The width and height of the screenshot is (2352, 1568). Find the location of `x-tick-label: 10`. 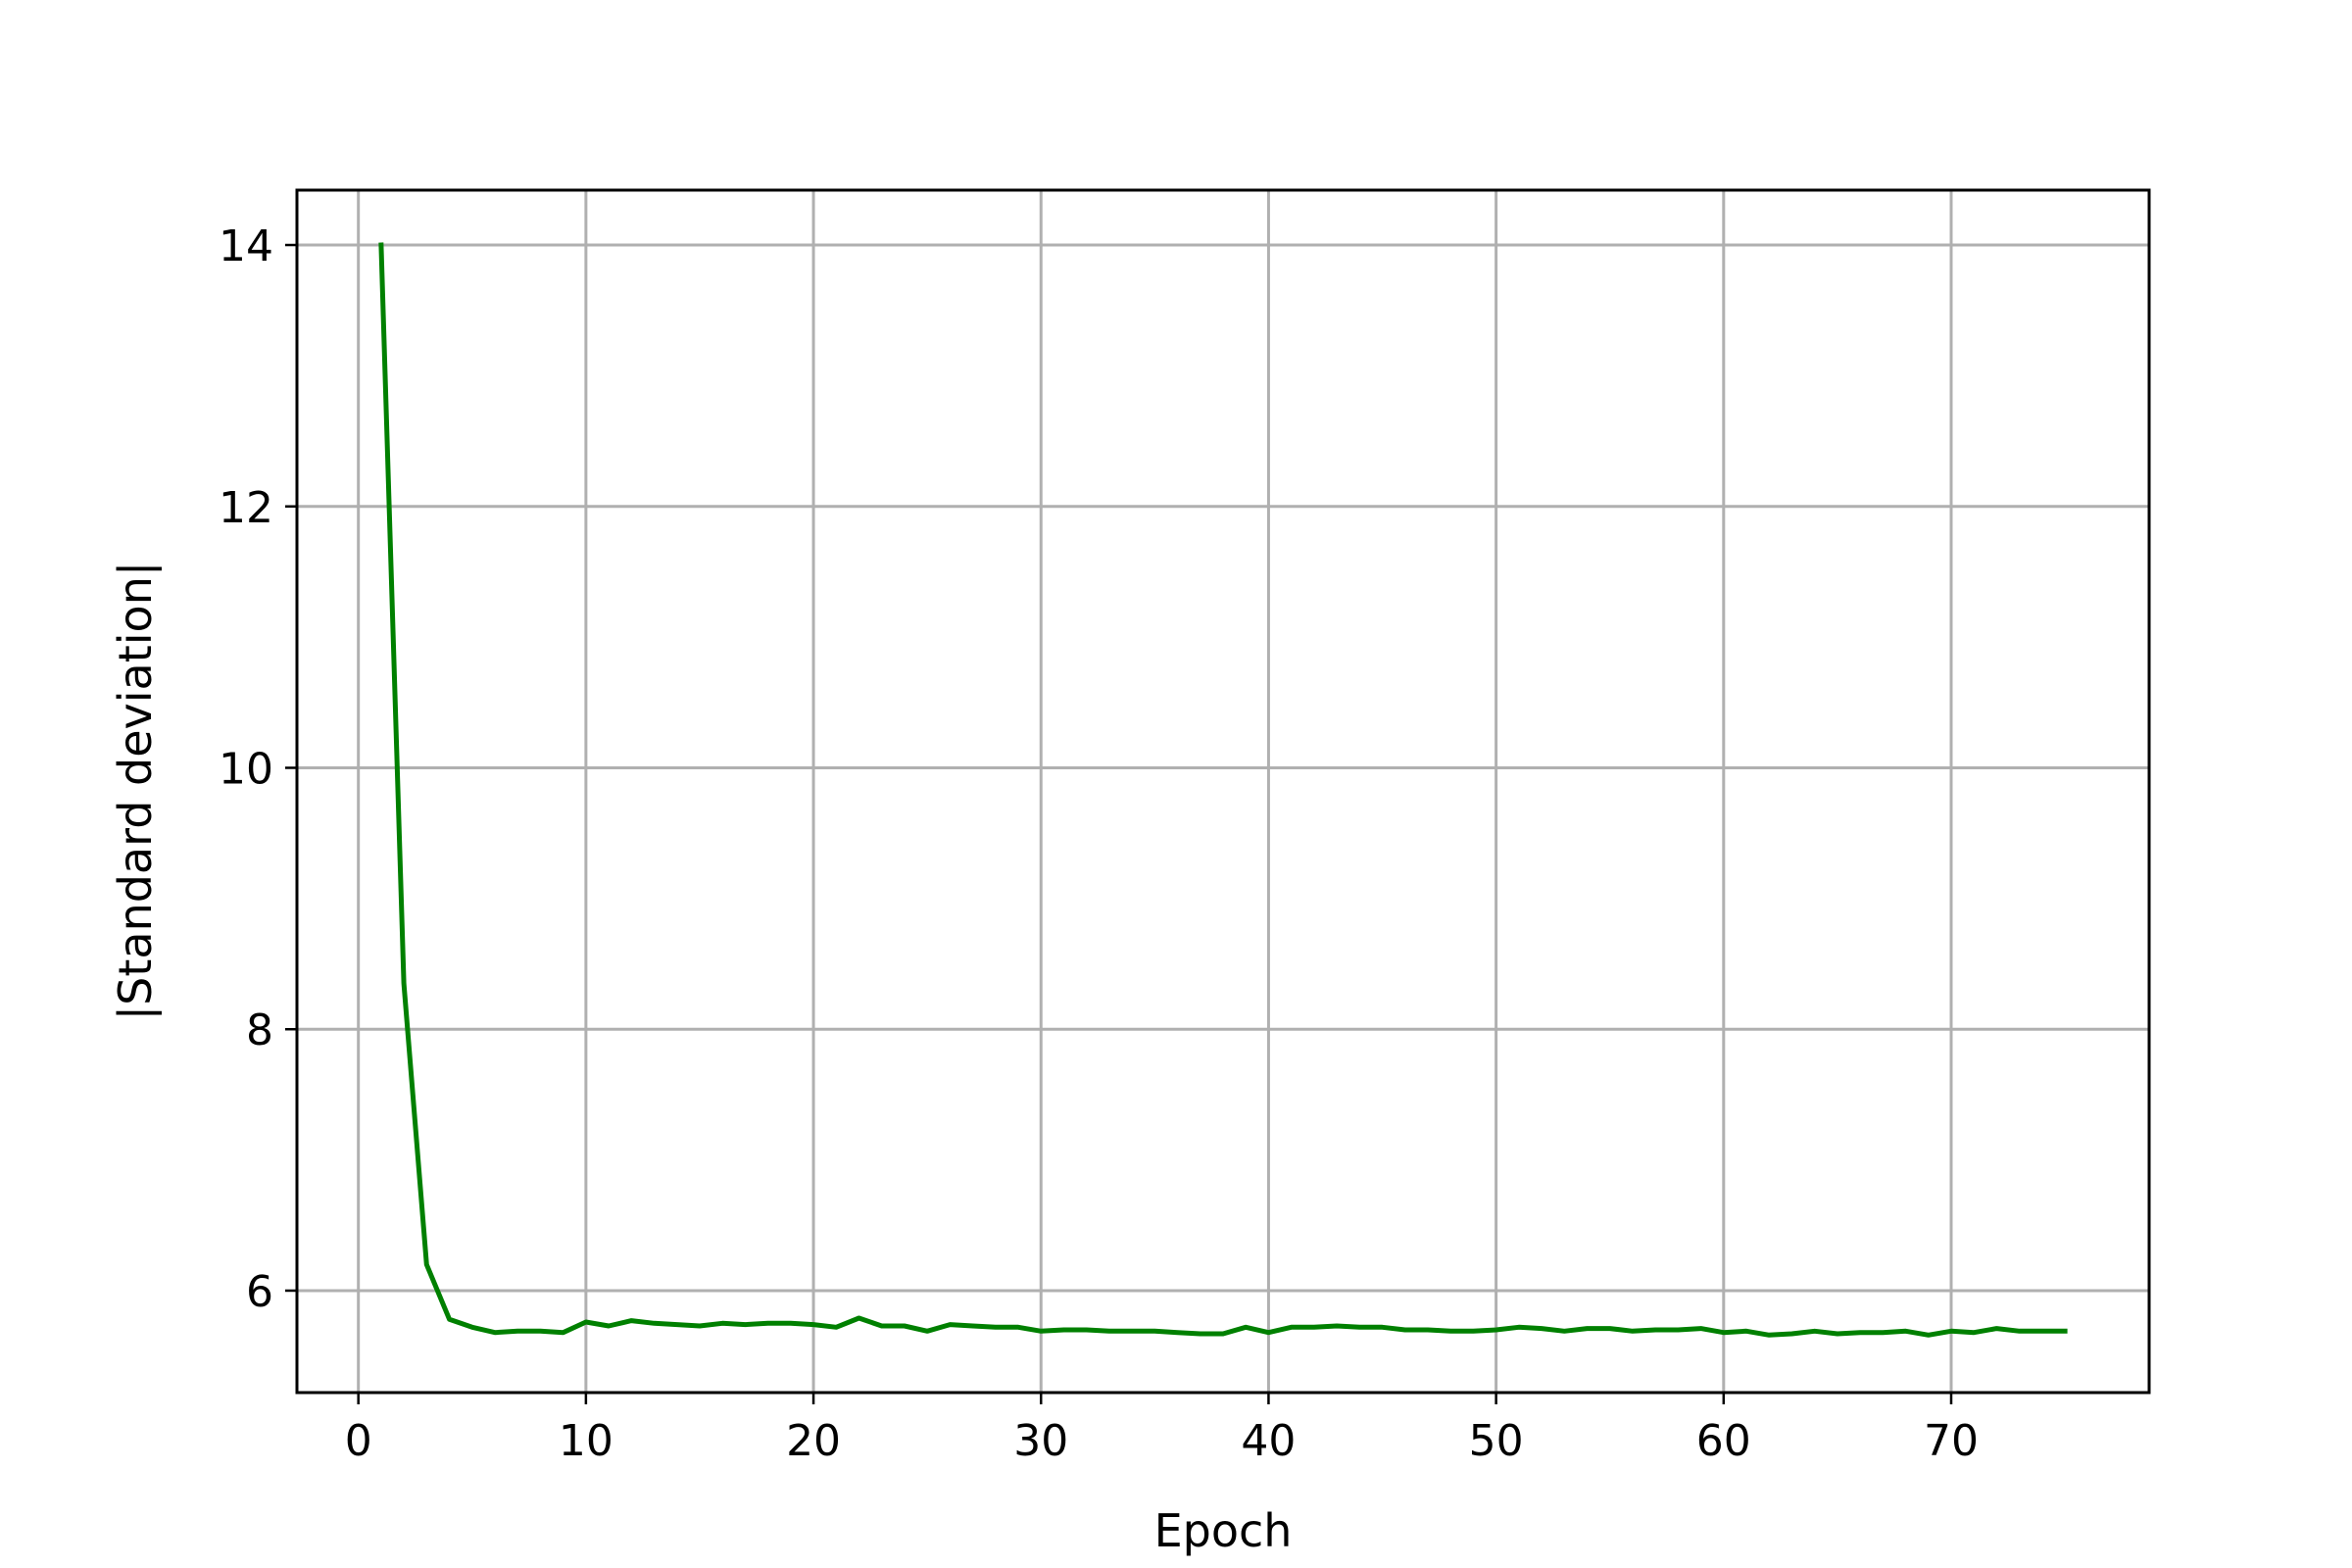

x-tick-label: 10 is located at coordinates (586, 1441).